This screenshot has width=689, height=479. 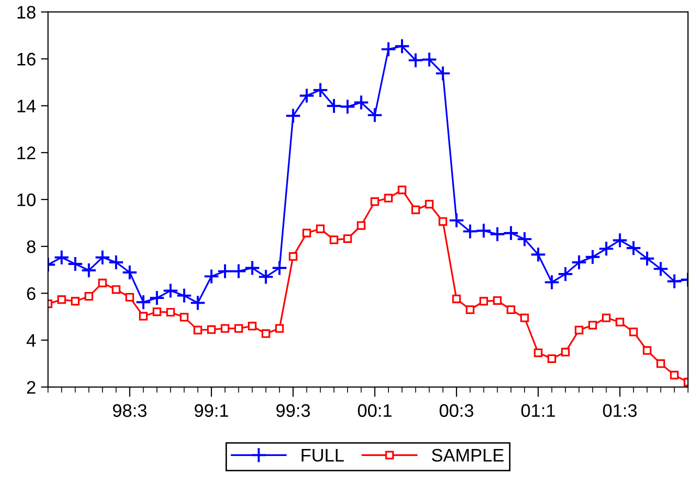 What do you see at coordinates (293, 410) in the screenshot?
I see `x-tick-label: 99:3` at bounding box center [293, 410].